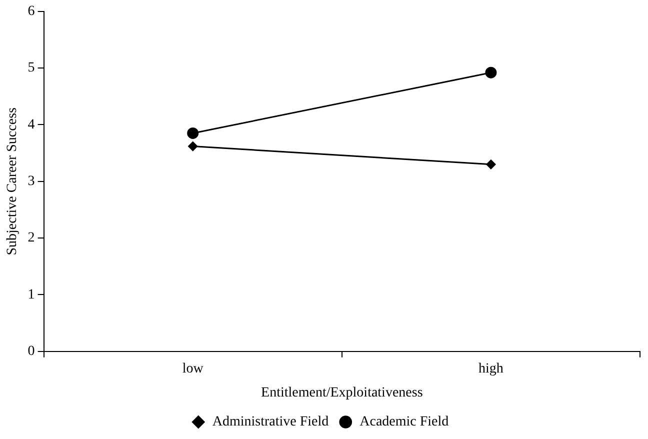 The height and width of the screenshot is (439, 648). Describe the element at coordinates (491, 368) in the screenshot. I see `x-tick-label: high` at that location.